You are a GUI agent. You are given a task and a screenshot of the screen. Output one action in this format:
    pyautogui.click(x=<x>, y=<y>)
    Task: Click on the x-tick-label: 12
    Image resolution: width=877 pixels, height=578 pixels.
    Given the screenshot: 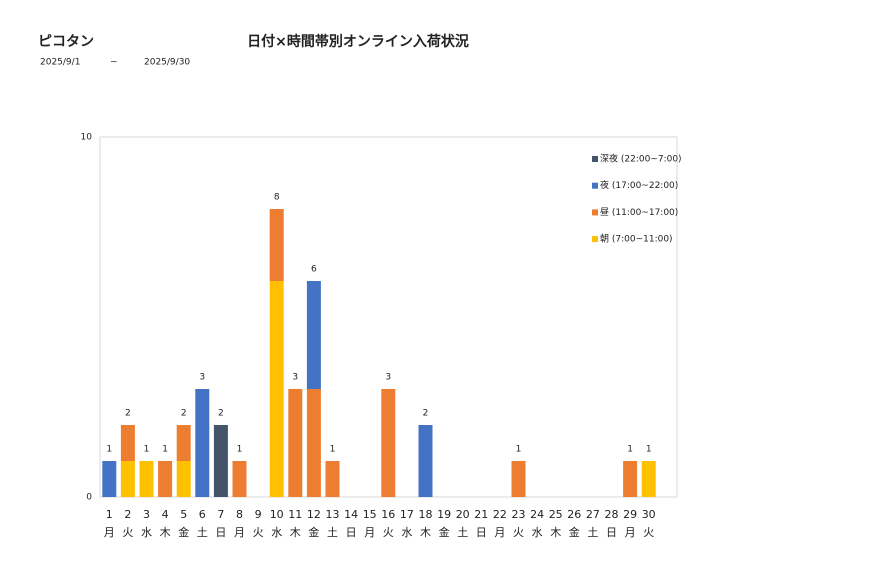 What is the action you would take?
    pyautogui.click(x=314, y=514)
    